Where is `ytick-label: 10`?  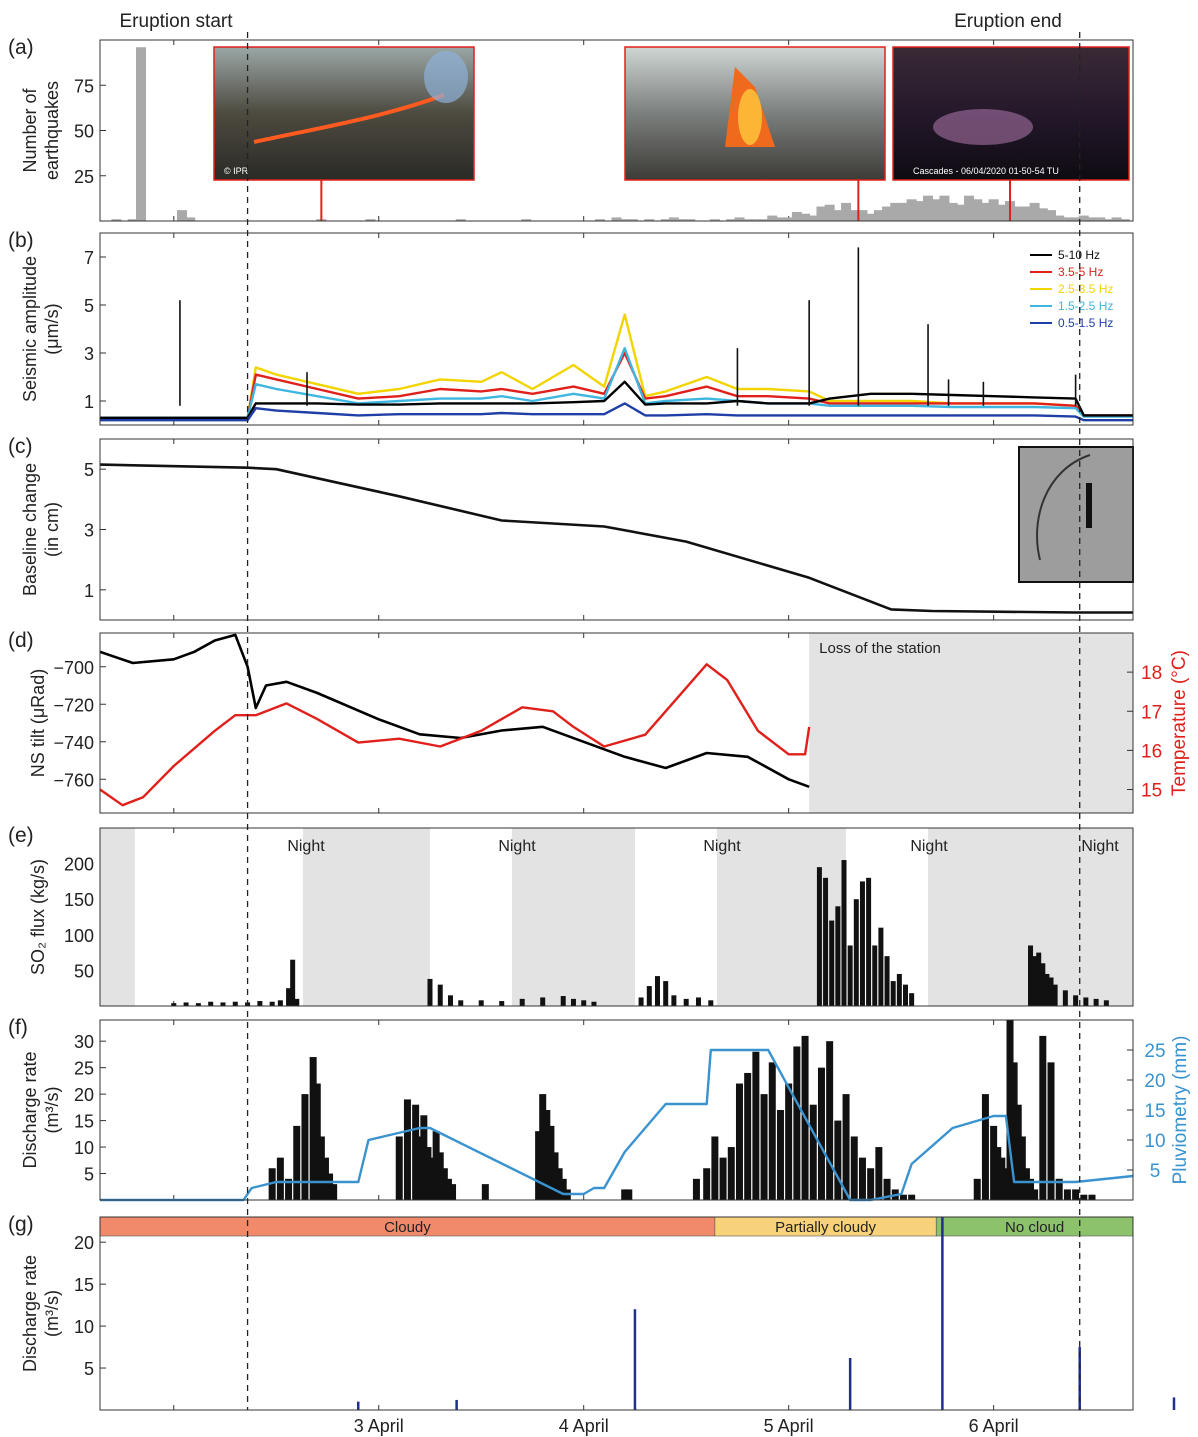 ytick-label: 10 is located at coordinates (84, 1327).